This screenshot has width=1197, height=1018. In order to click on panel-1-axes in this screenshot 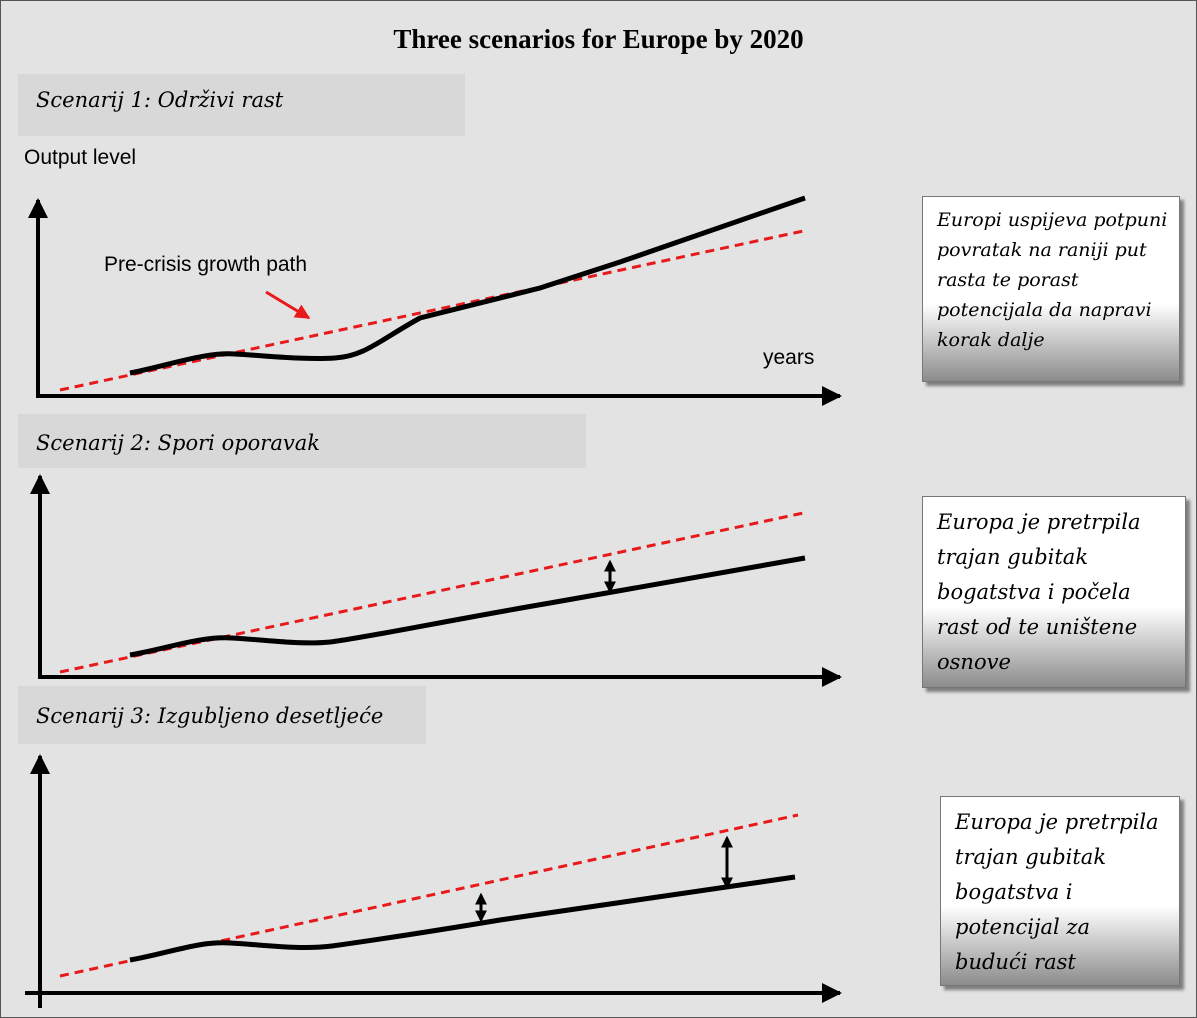, I will do `click(435, 302)`.